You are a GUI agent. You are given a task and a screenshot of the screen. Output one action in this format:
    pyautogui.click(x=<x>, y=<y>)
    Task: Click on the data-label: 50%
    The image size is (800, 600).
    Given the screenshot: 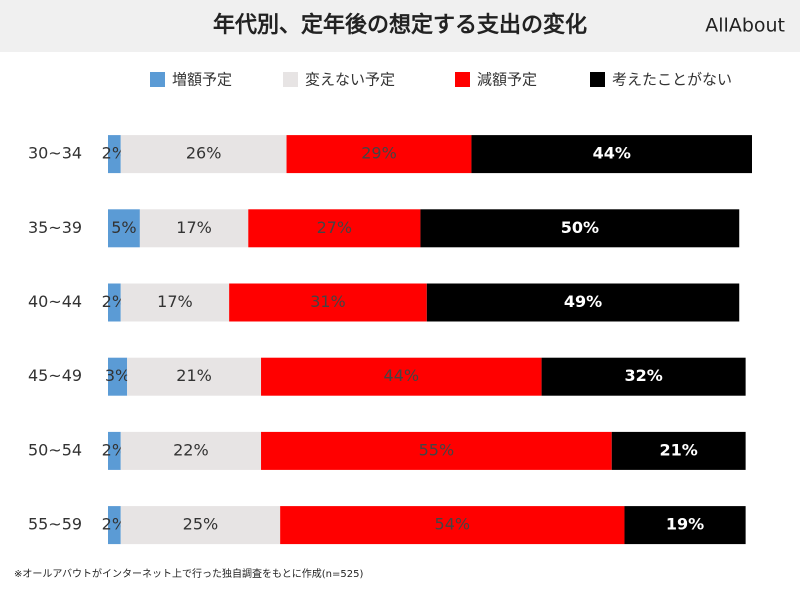 What is the action you would take?
    pyautogui.click(x=580, y=227)
    